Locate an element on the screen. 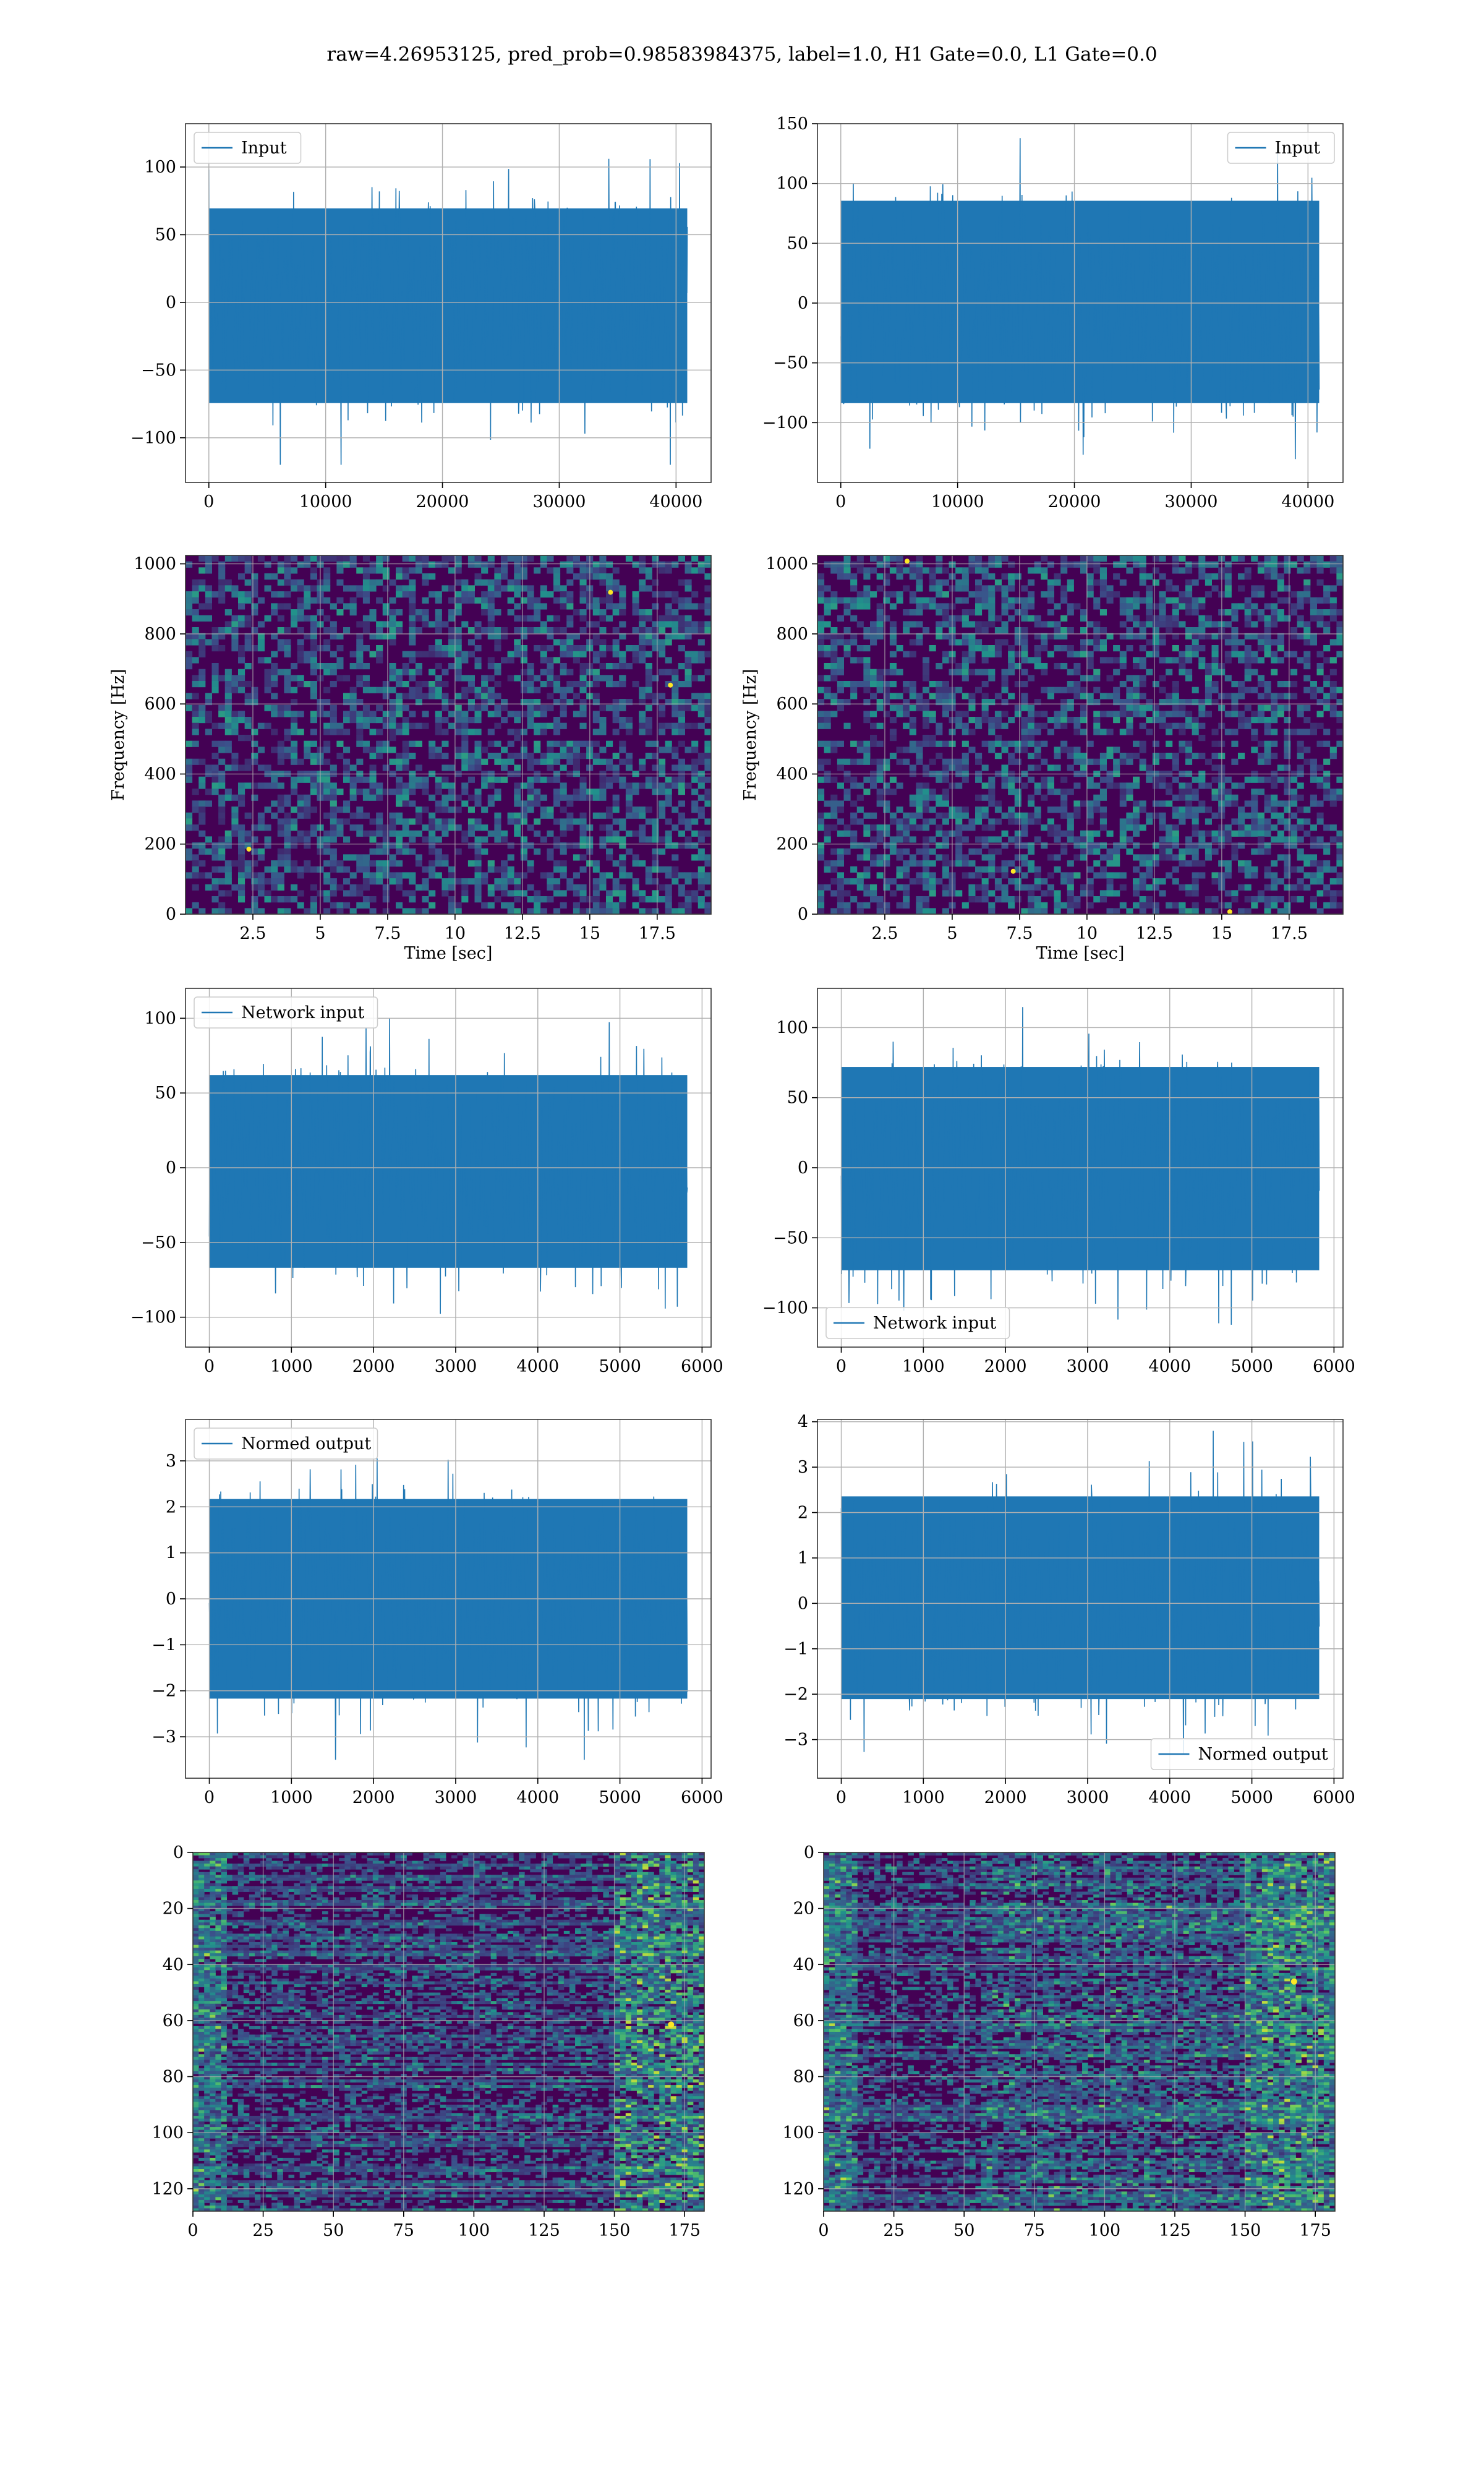  normout-h1-xtick-label: 4000 is located at coordinates (537, 1798).